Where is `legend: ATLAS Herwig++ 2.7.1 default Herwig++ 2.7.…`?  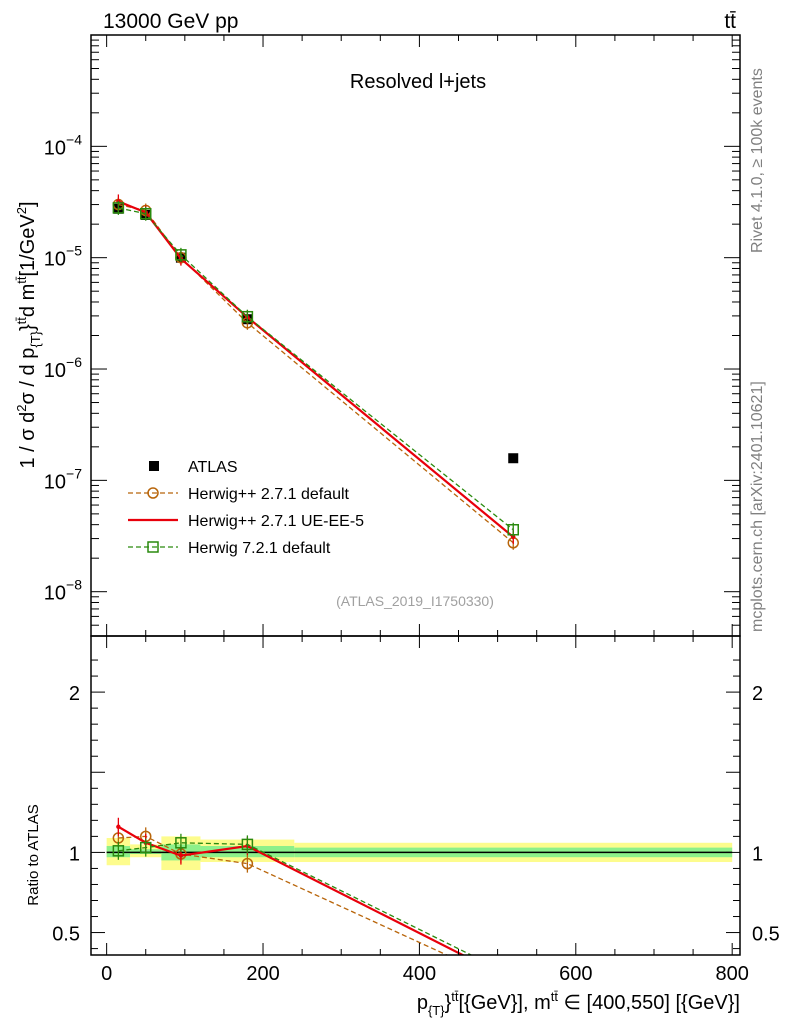
legend: ATLAS Herwig++ 2.7.1 default Herwig++ 2.7.… is located at coordinates (246, 508).